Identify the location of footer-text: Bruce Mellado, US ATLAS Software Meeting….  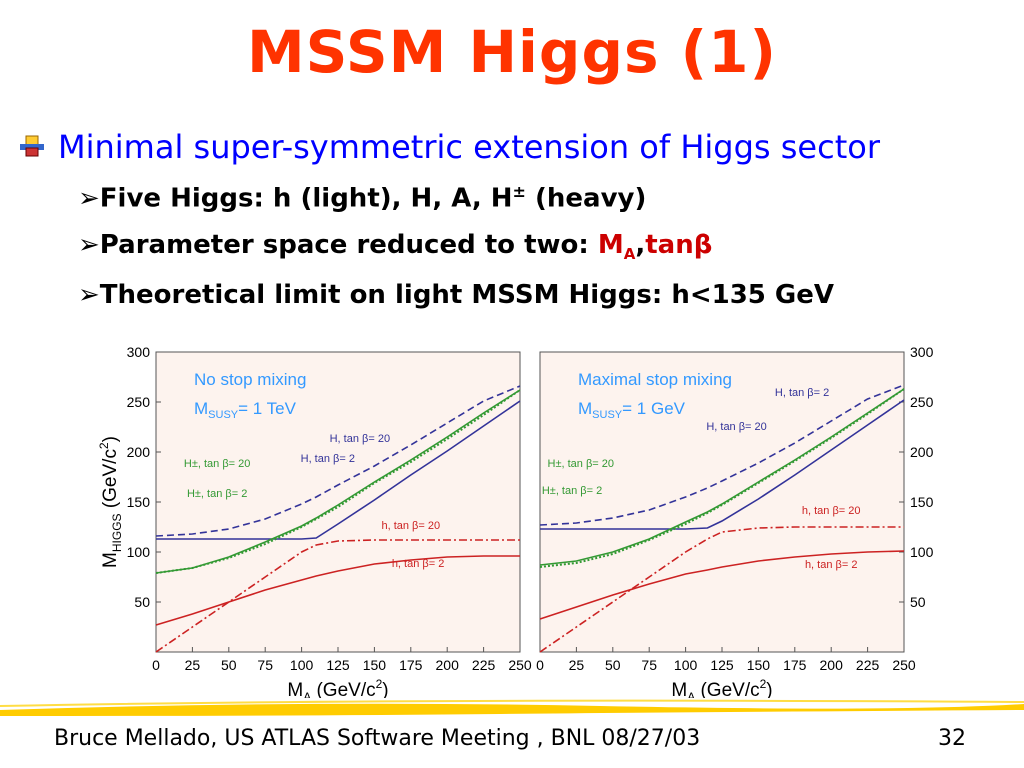
(377, 738).